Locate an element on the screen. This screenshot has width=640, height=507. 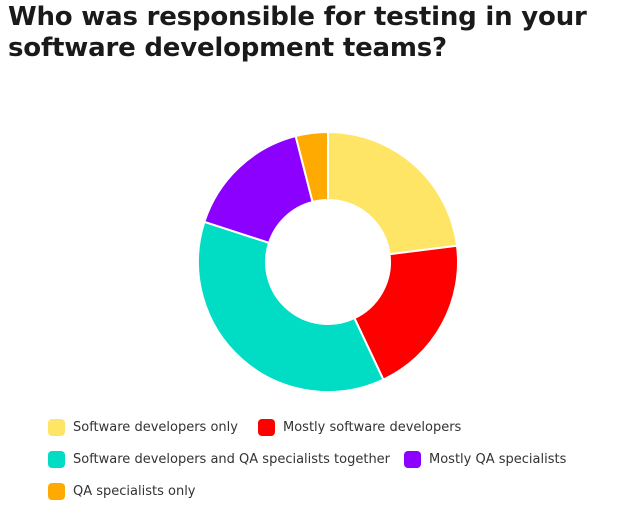
legend-item: Software developers only is located at coordinates (143, 427).